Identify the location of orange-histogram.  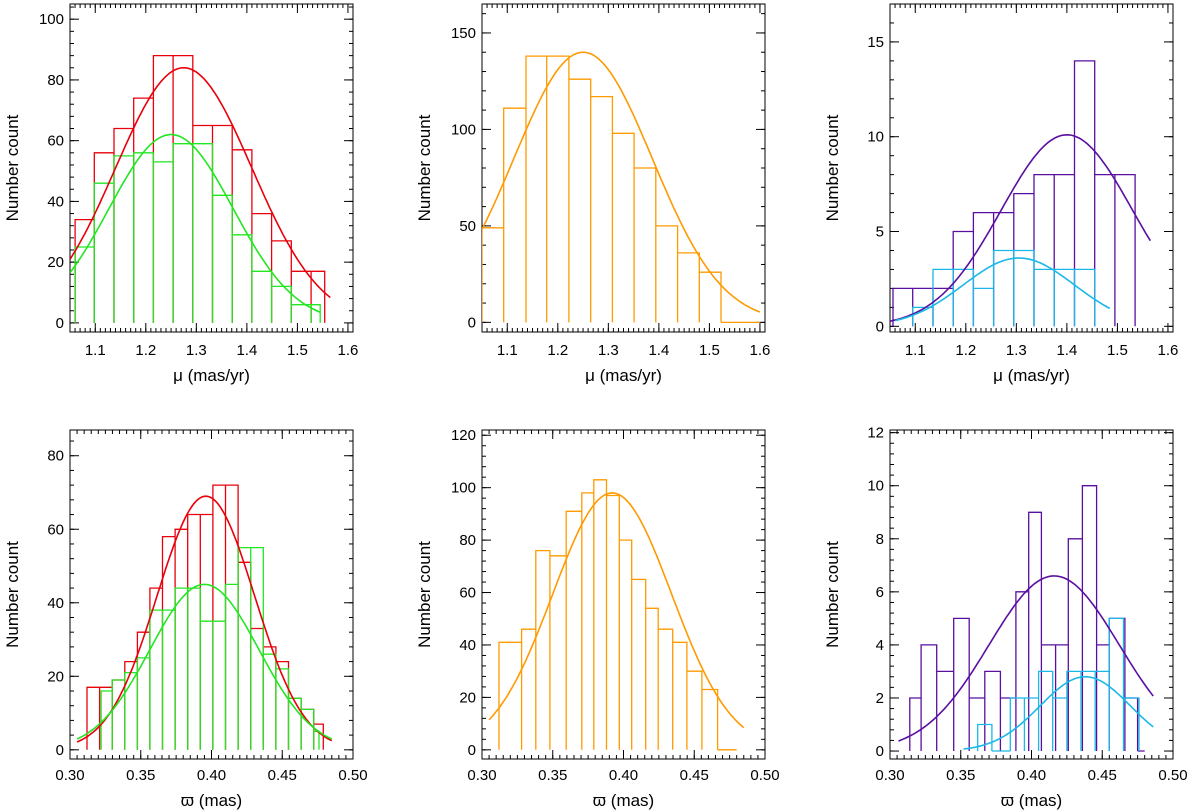
(617, 615).